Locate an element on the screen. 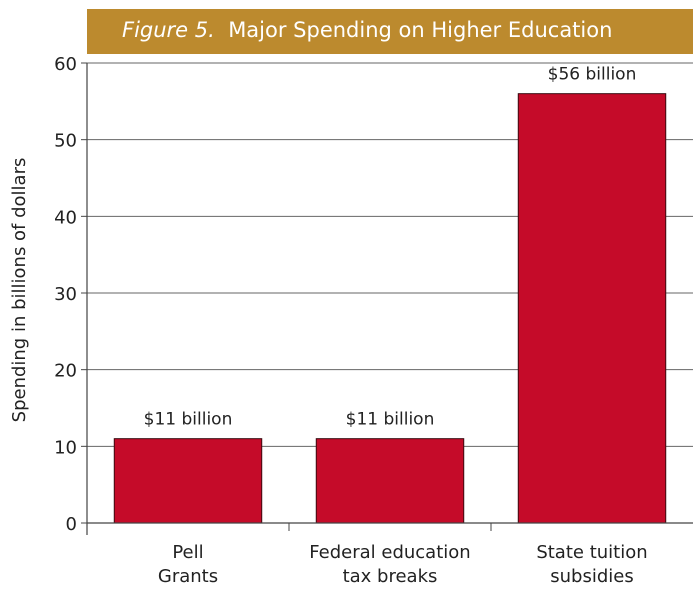  bar-value-label: $56 billion is located at coordinates (592, 75).